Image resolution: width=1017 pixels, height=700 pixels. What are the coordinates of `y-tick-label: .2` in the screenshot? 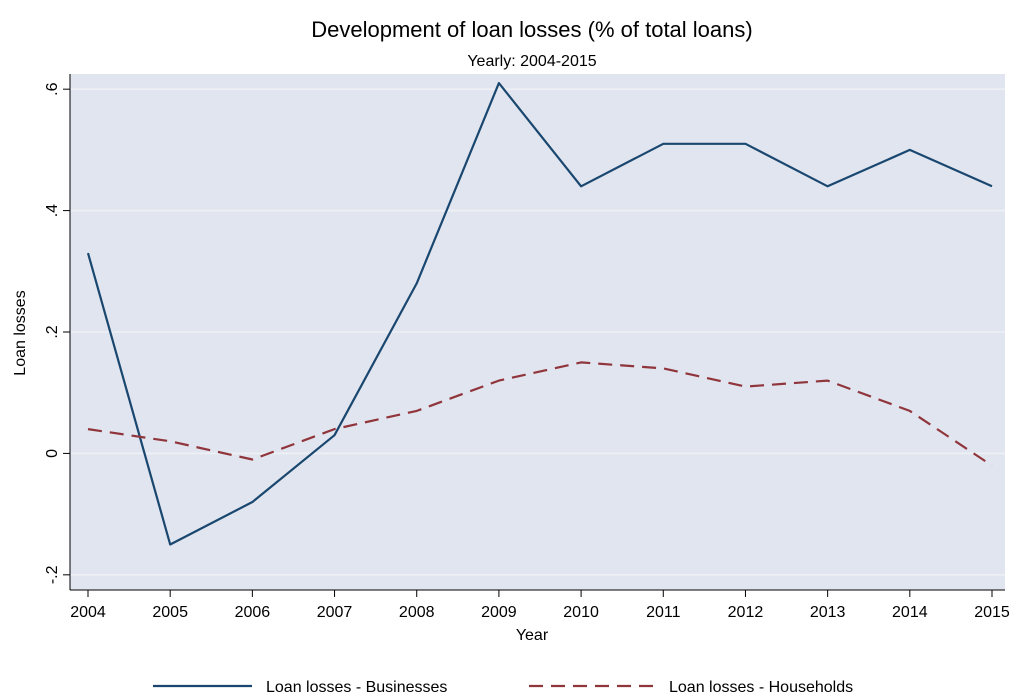 It's located at (52, 331).